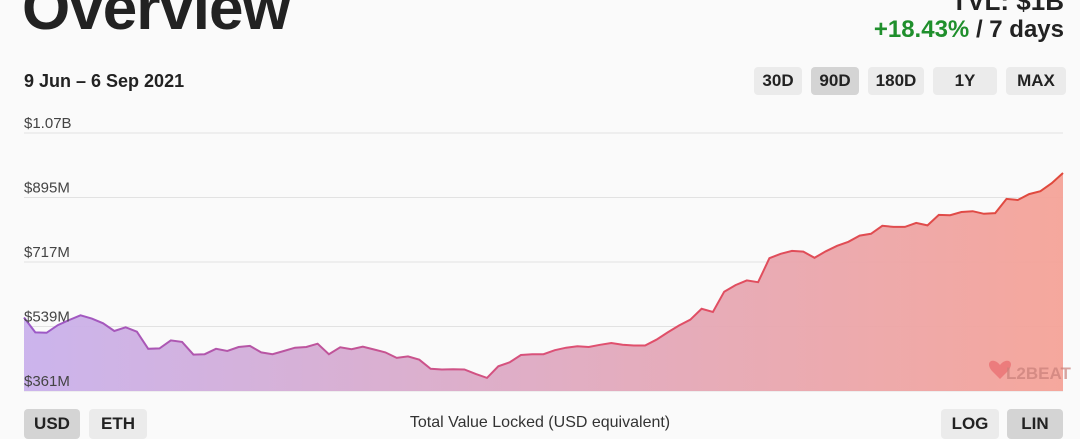 This screenshot has width=1080, height=439. I want to click on range-button-90d: 90D, so click(835, 81).